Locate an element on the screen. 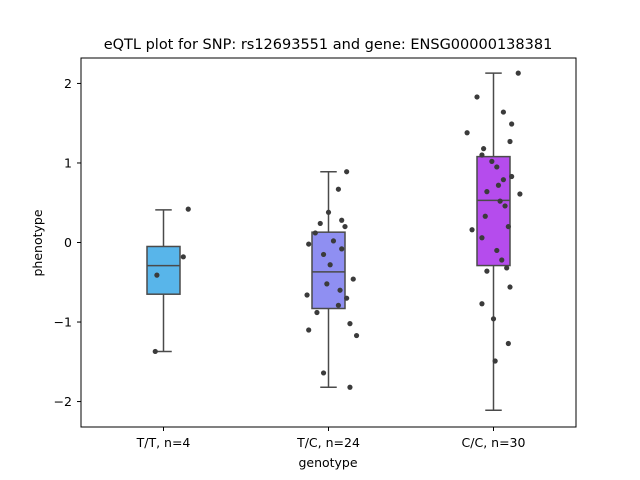  y-tick-label: −2 is located at coordinates (63, 401).